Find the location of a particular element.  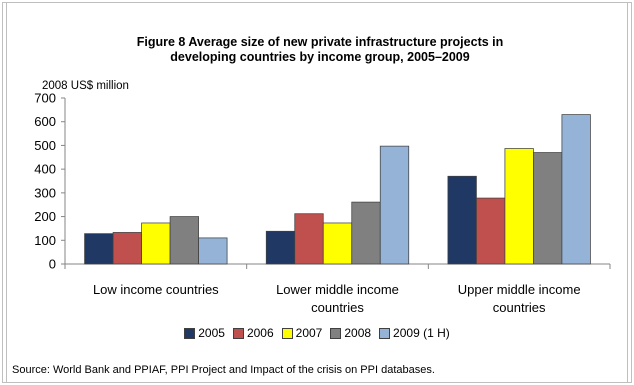

chart-legend: 2005 2006 2007 2008 2009 (1 H) is located at coordinates (317, 334).